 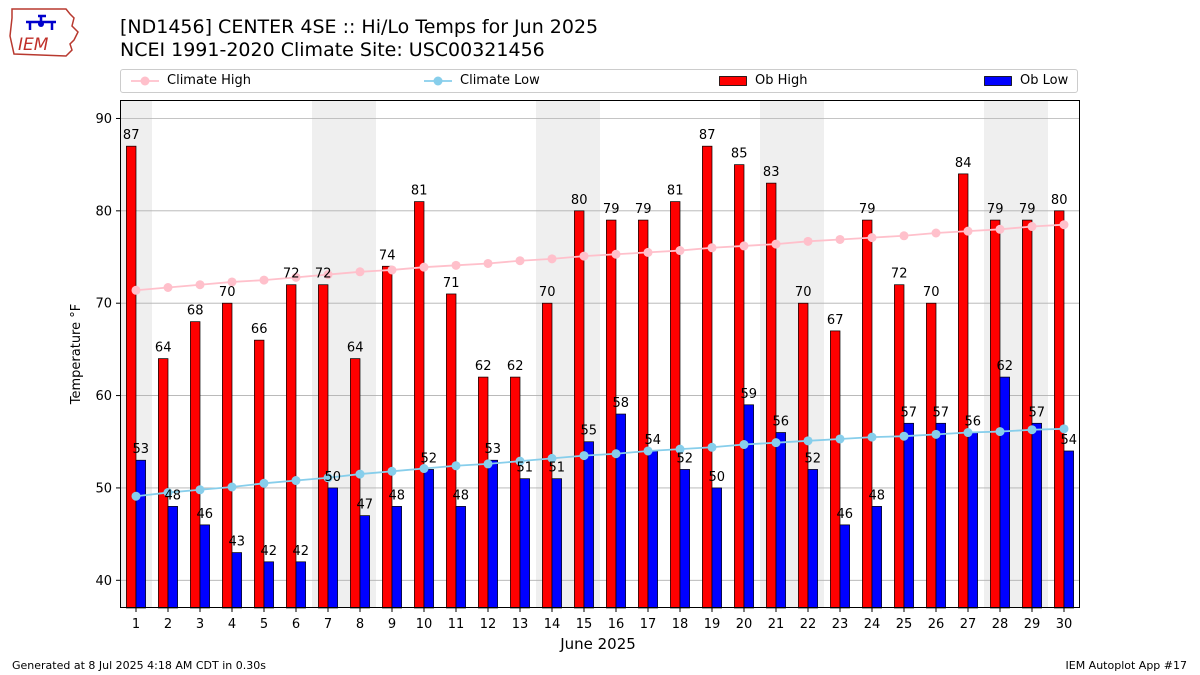 I want to click on app-credit: IEM Autoplot App #17, so click(x=1126, y=665).